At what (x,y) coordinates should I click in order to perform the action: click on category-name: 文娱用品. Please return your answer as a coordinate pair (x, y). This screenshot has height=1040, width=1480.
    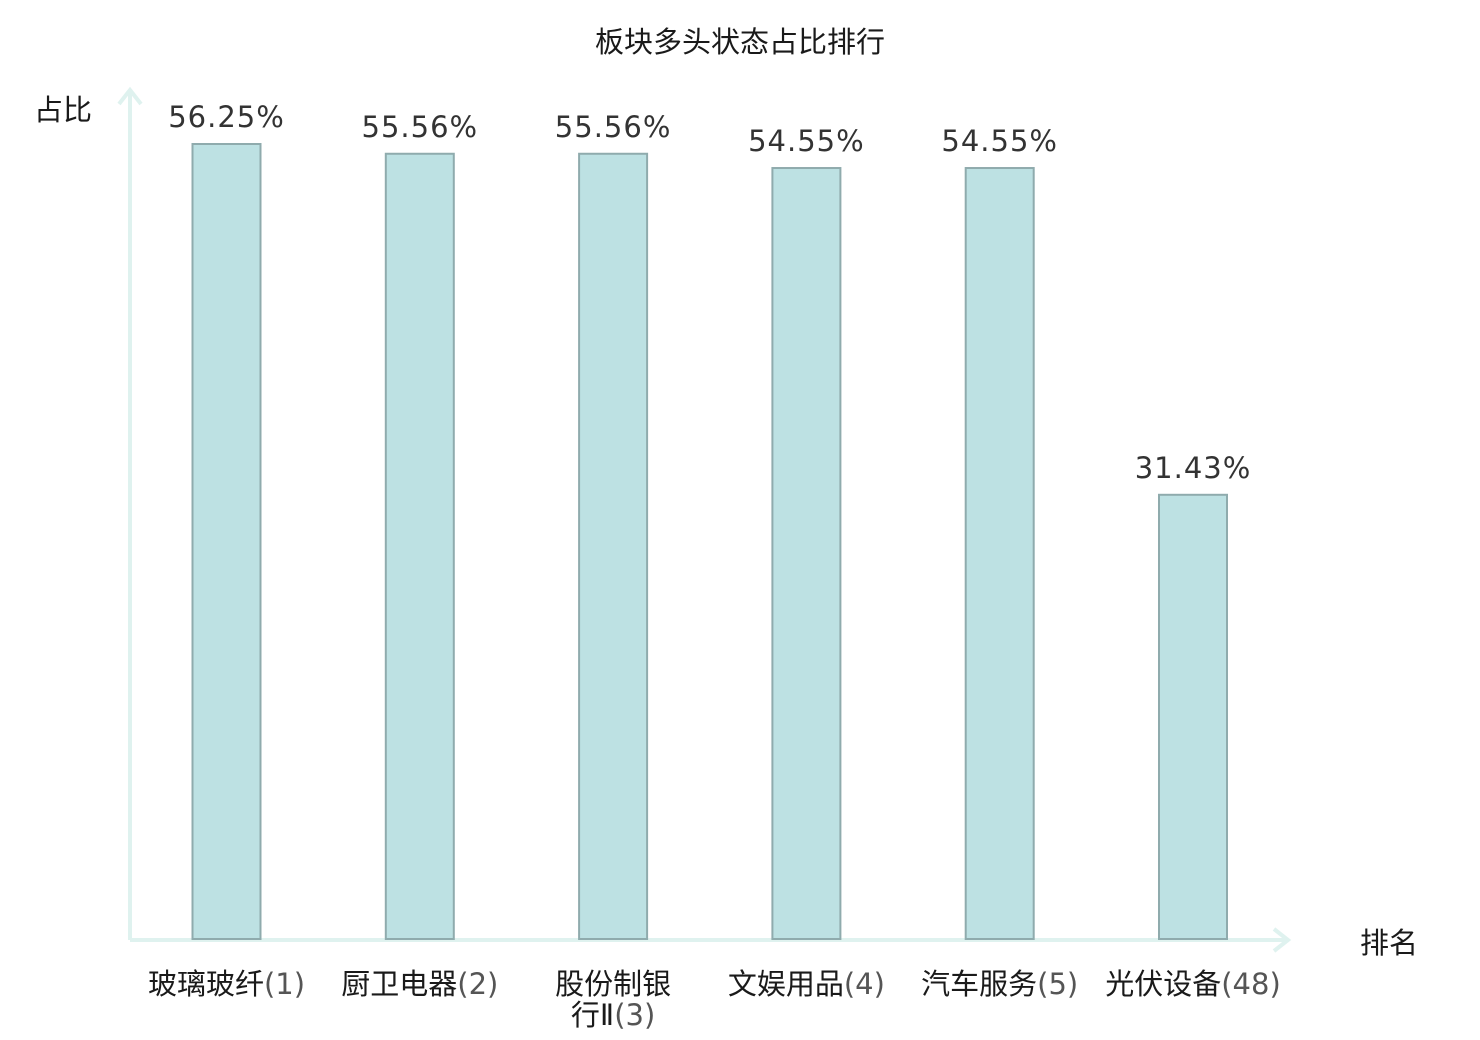
    Looking at the image, I should click on (786, 984).